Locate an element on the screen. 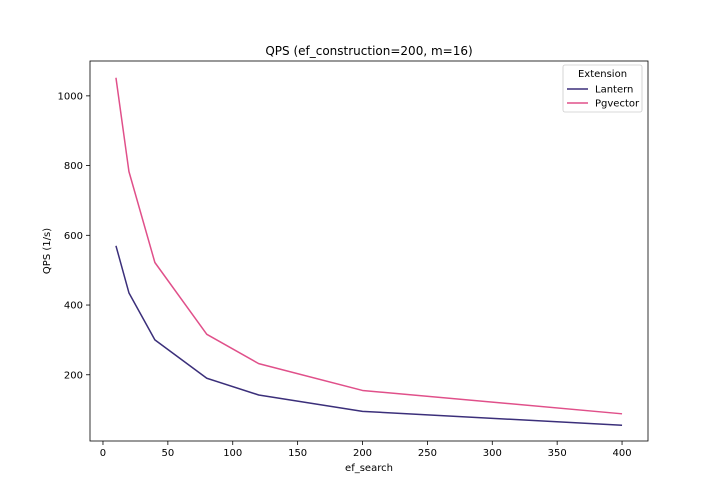 This screenshot has height=504, width=720. legend: Extension Lantern Pgvector is located at coordinates (602, 88).